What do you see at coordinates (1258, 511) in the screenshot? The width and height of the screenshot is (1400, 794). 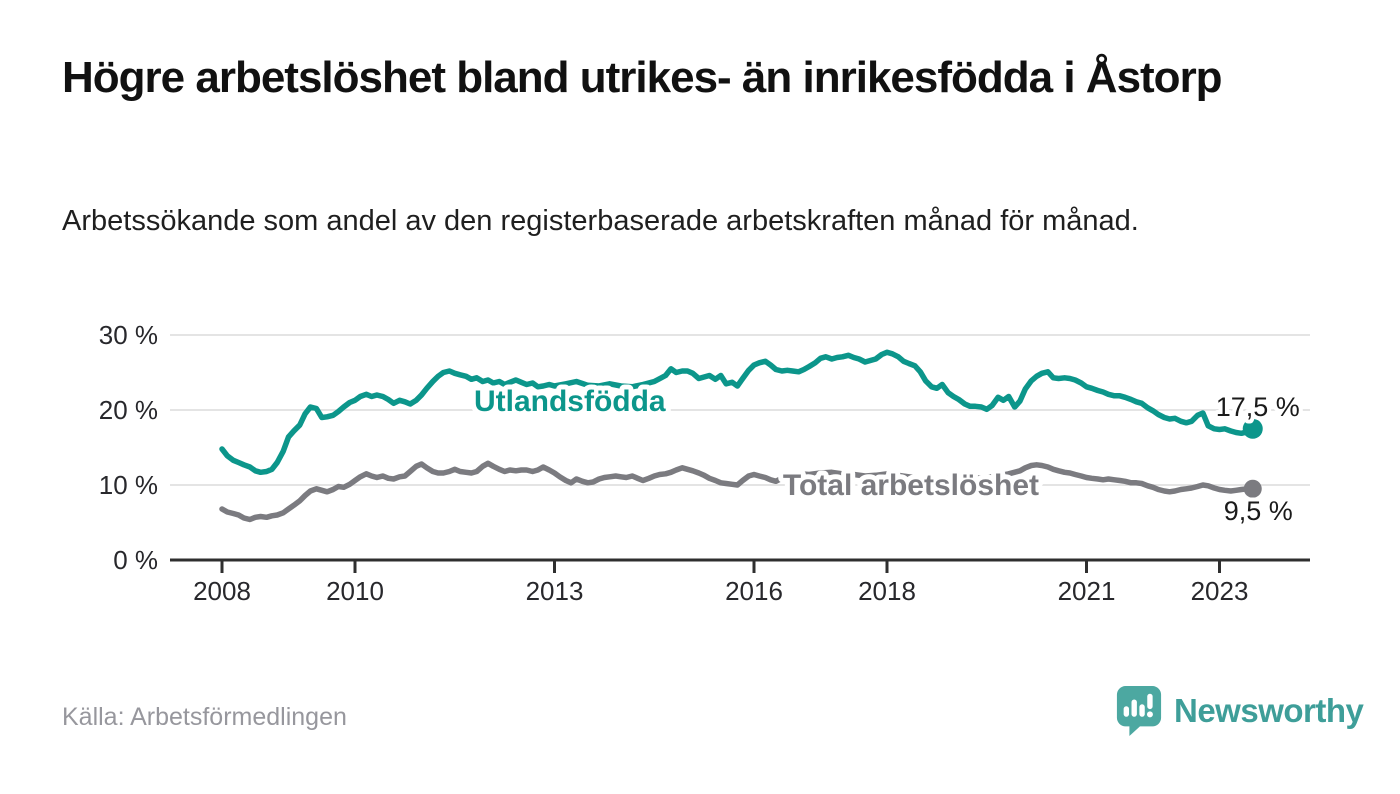 I see `end-value-total-arbetsl-shet: 9,5 %` at bounding box center [1258, 511].